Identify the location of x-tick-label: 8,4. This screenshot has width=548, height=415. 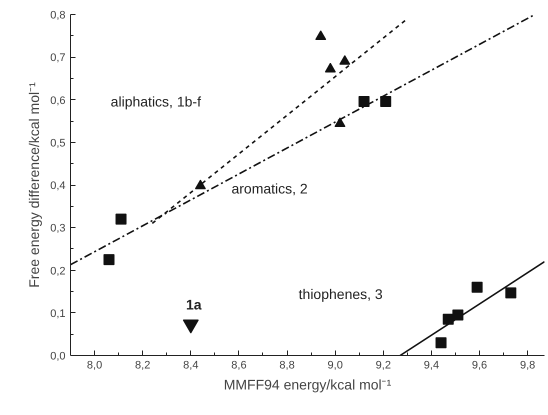
(190, 366).